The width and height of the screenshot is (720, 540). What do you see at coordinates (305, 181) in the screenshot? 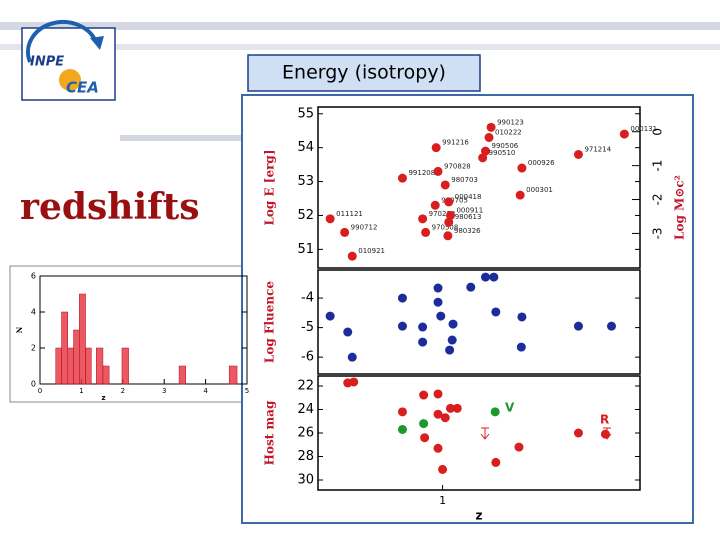
I see `y-tick-label: 53` at bounding box center [305, 181].